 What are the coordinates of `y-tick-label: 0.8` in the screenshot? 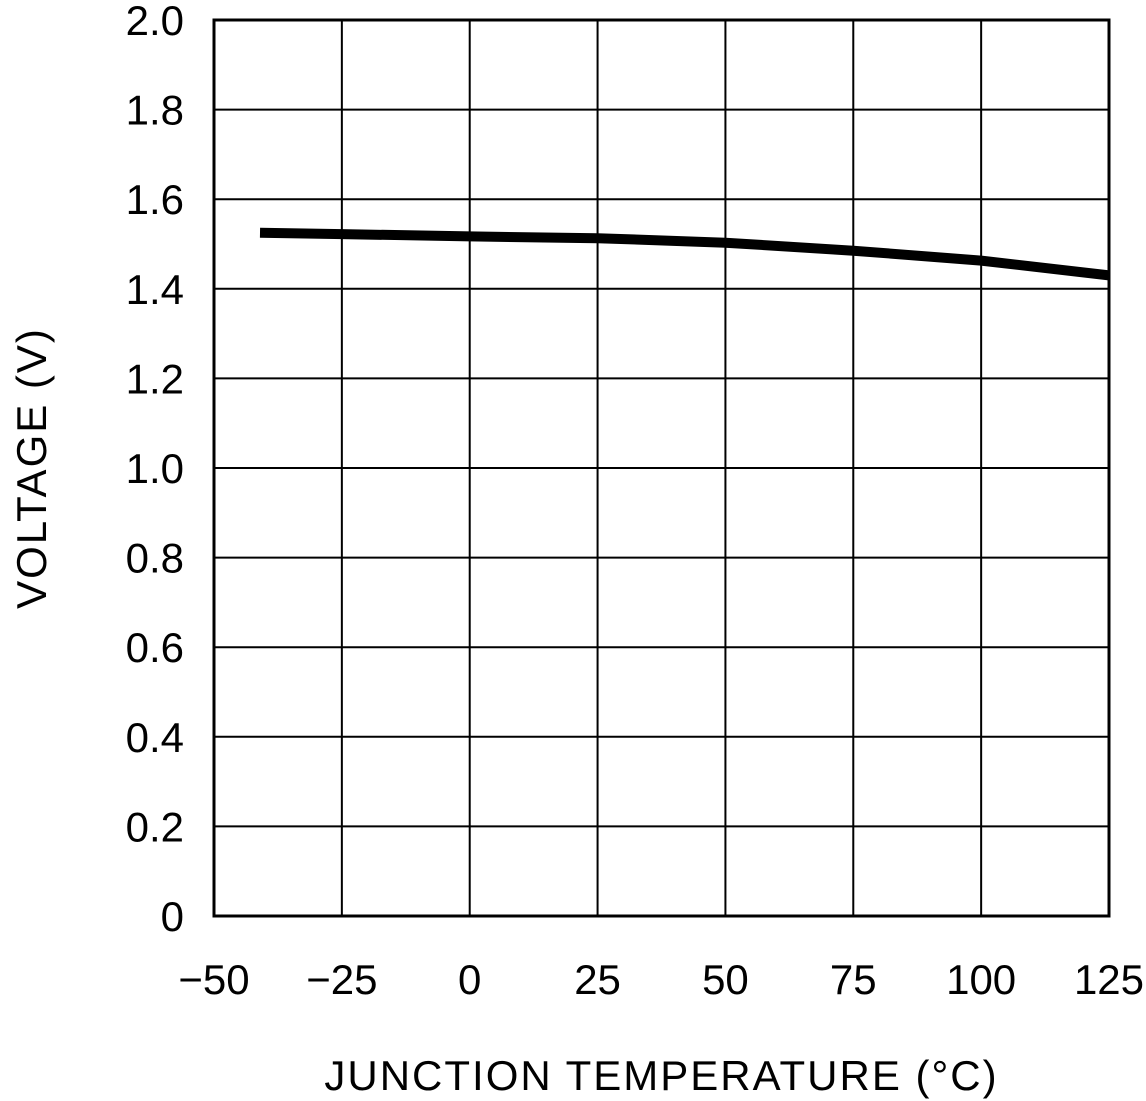 It's located at (155, 558).